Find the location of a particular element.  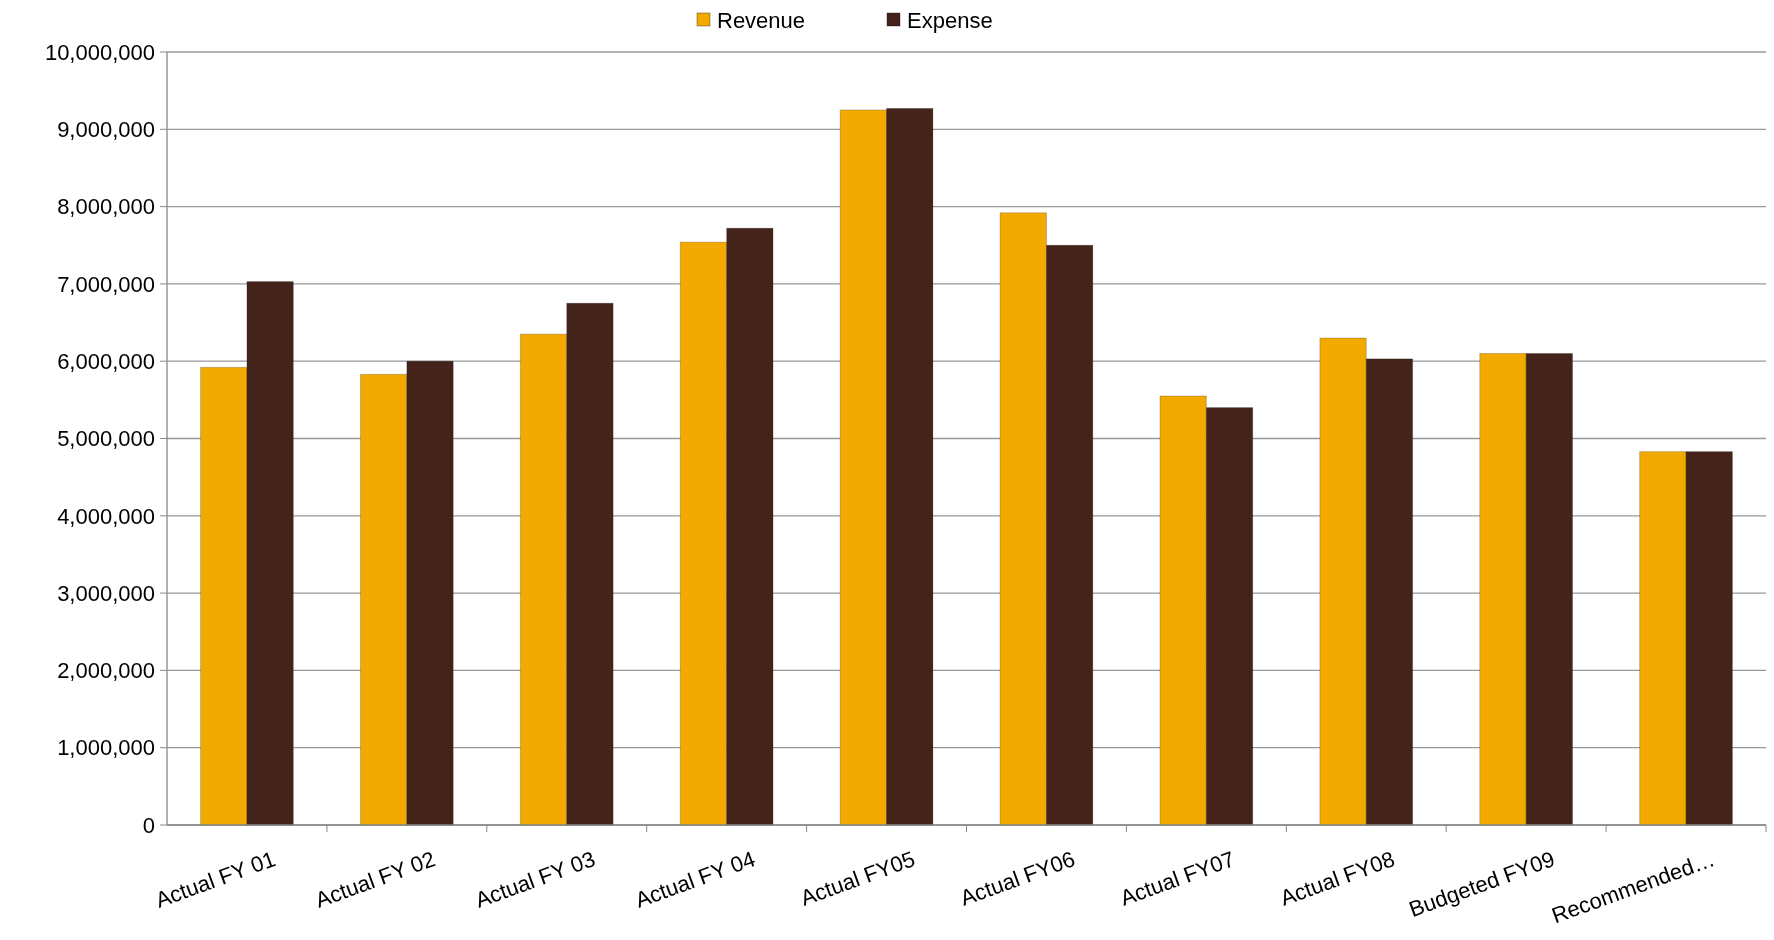

y-tick-label: 3,000,000 is located at coordinates (106, 593).